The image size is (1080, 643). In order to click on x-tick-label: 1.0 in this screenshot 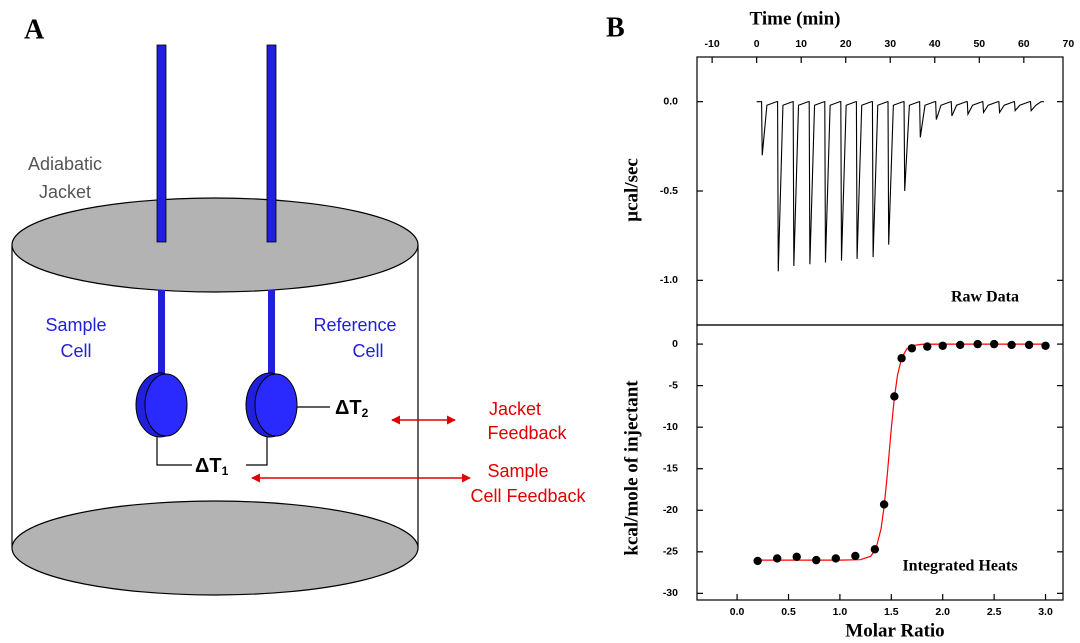, I will do `click(840, 612)`.